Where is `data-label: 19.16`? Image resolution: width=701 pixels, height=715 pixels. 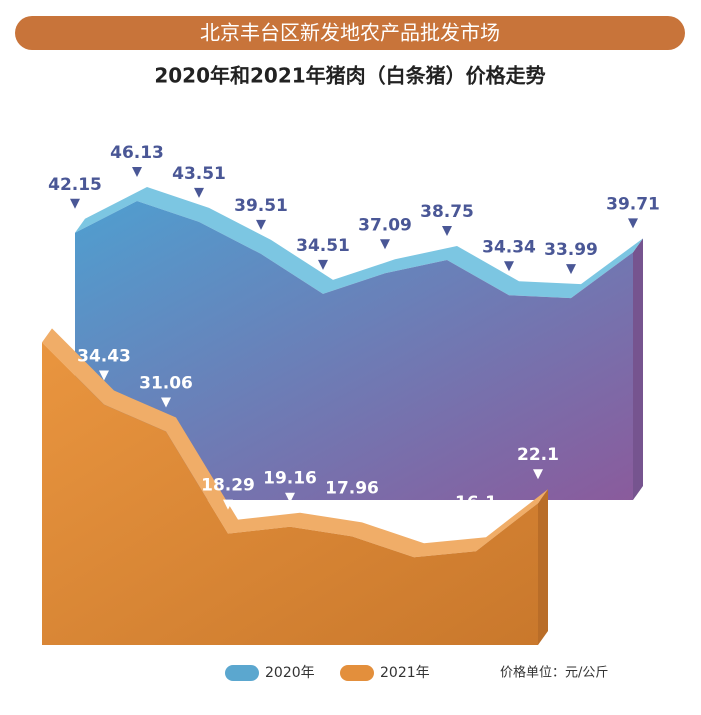 data-label: 19.16 is located at coordinates (290, 479).